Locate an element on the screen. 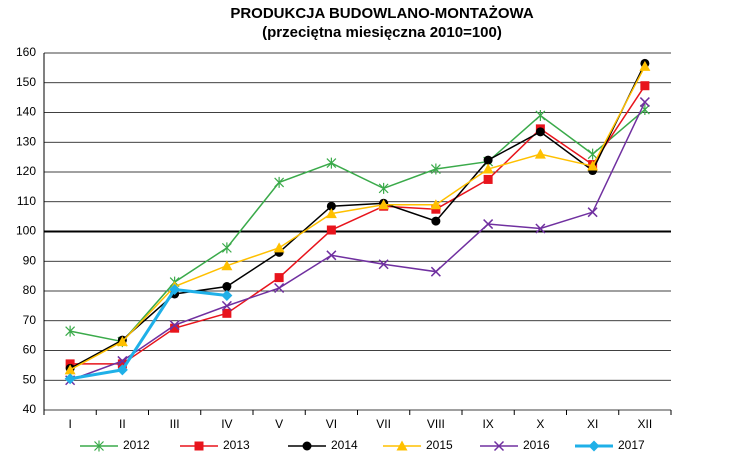 This screenshot has height=466, width=732. y-tick-label: 110 is located at coordinates (26, 201).